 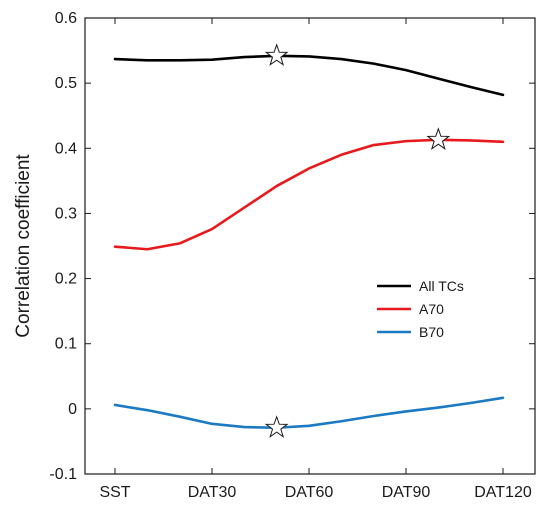 I want to click on legend: All TCs A70 B70, so click(x=420, y=309).